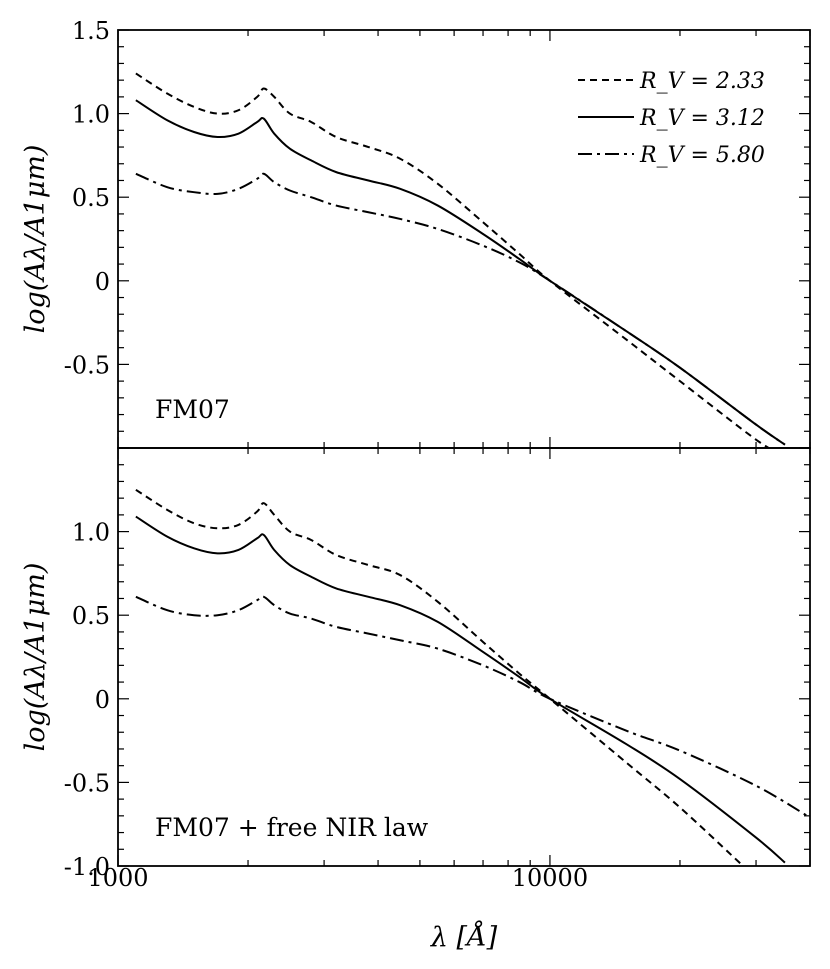 This screenshot has width=830, height=969. Describe the element at coordinates (87, 867) in the screenshot. I see `y-tick-label: -1.0` at that location.